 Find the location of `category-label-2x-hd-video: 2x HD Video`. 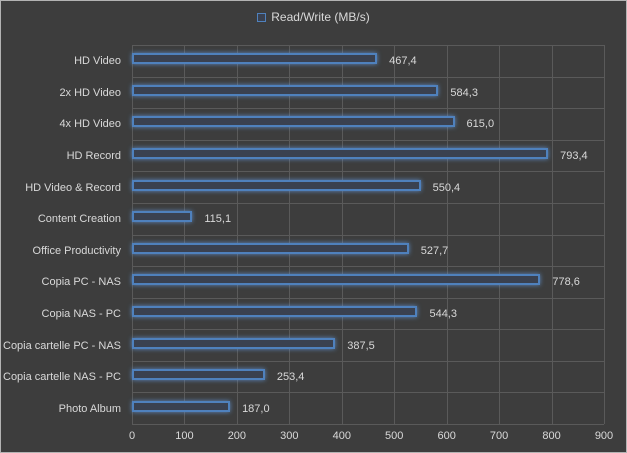

category-label-2x-hd-video: 2x HD Video is located at coordinates (90, 92).